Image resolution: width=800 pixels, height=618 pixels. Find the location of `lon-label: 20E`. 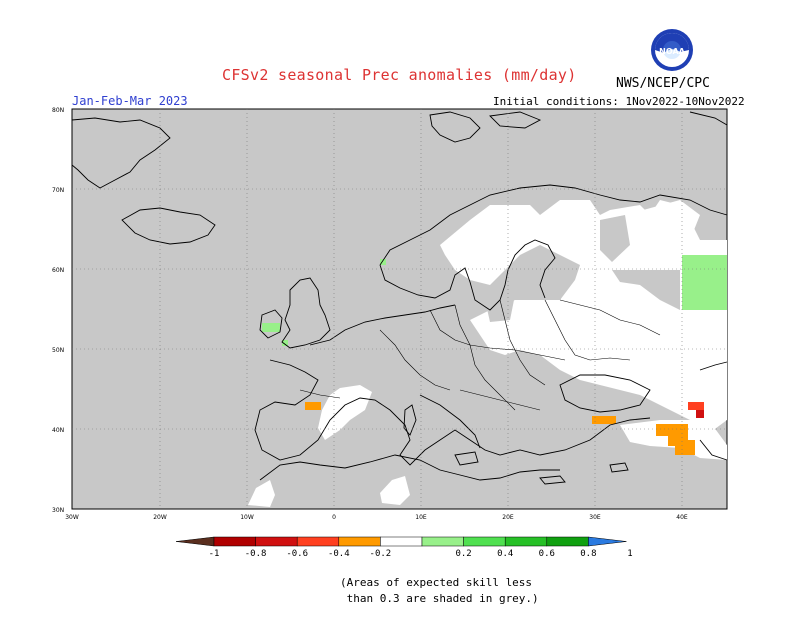

lon-label: 20E is located at coordinates (508, 517).